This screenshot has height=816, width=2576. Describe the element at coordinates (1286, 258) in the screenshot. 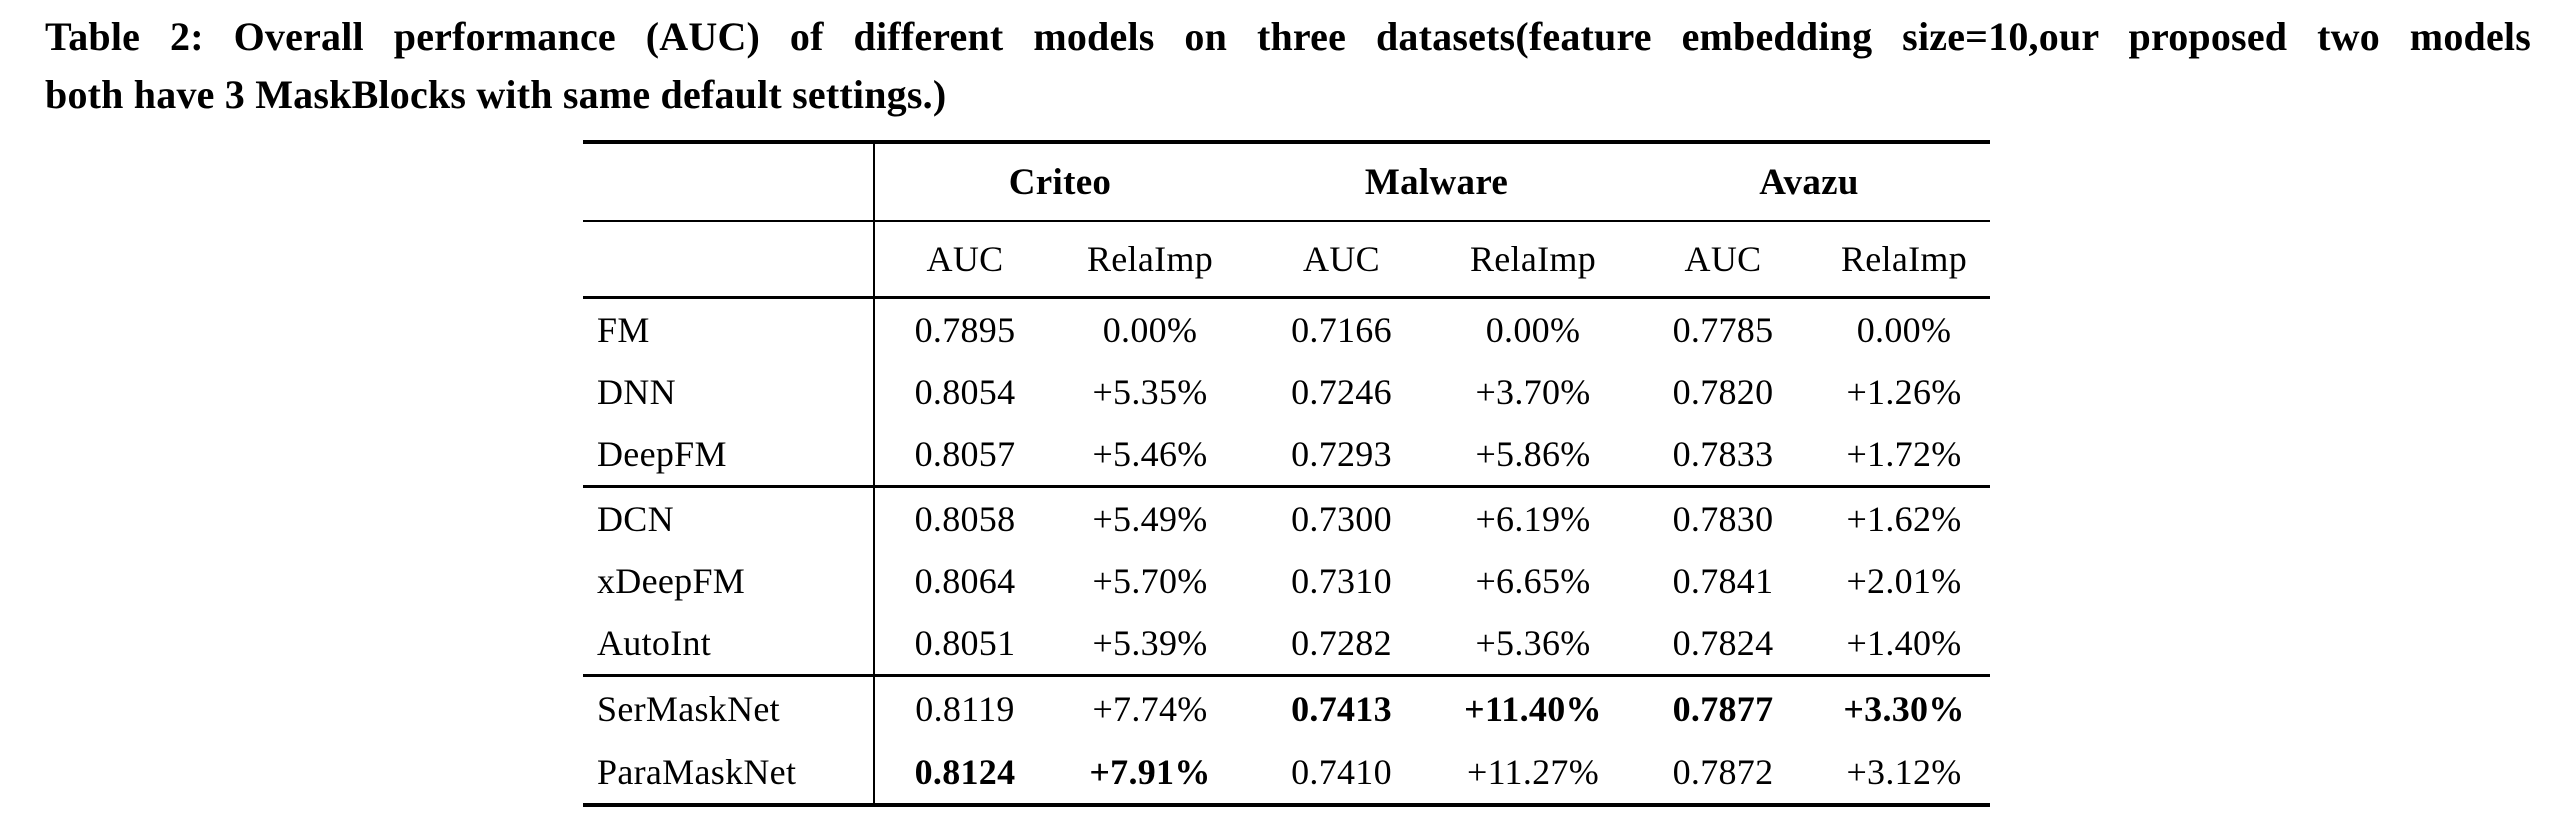

I see `metric-header-row: AUC RelaImp AUC RelaImp AUC RelaImp` at that location.